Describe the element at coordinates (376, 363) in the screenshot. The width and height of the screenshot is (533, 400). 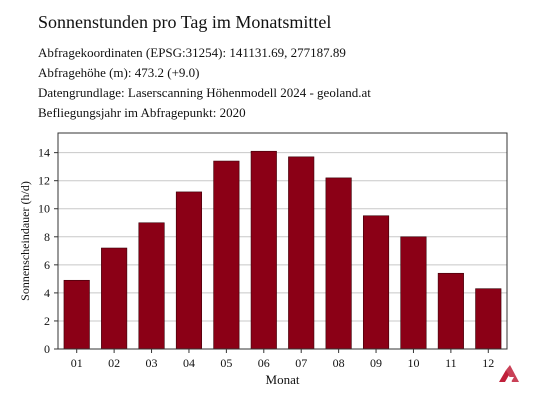
I see `x-tick-label: 09` at that location.